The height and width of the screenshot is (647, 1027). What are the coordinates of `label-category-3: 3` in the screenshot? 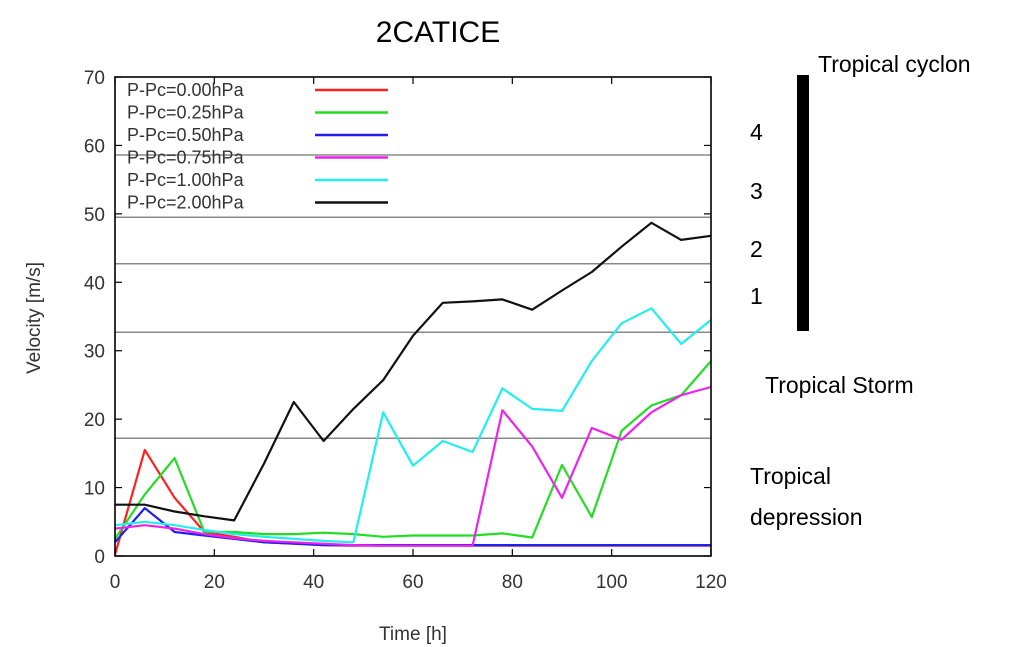 It's located at (756, 191).